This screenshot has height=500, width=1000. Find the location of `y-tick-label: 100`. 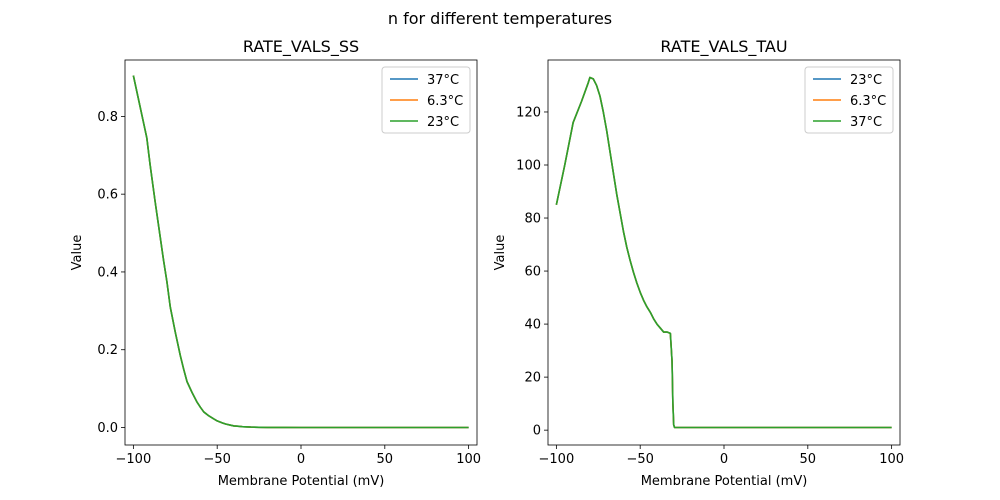

y-tick-label: 100 is located at coordinates (528, 166).